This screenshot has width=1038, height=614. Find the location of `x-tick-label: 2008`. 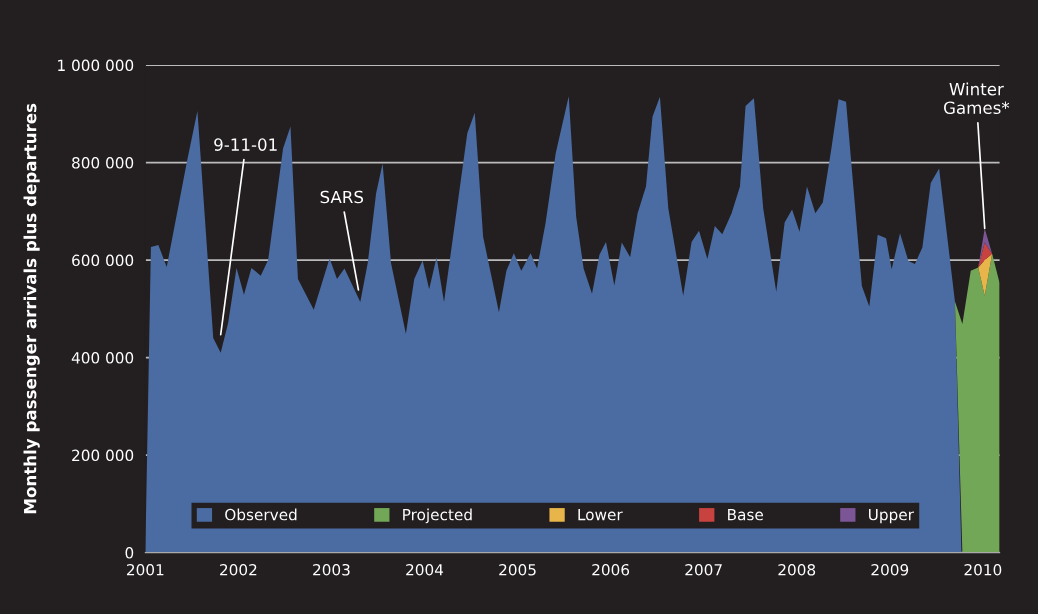

x-tick-label: 2008 is located at coordinates (797, 569).